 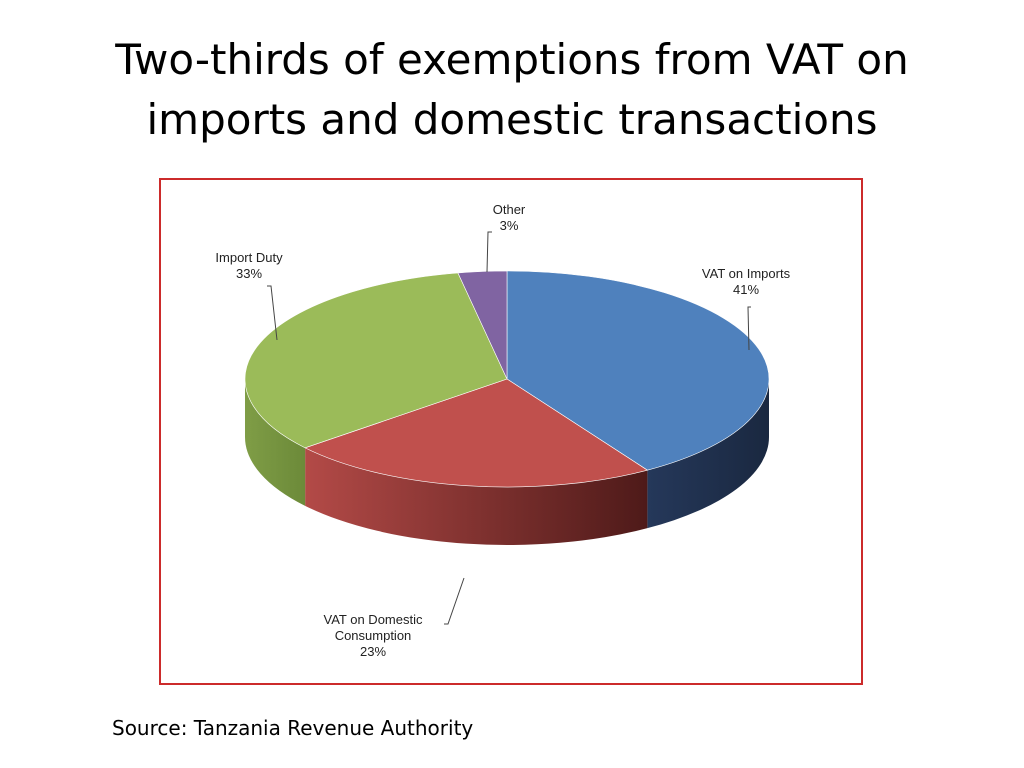 What do you see at coordinates (476, 433) in the screenshot?
I see `pie-slice-vat-on-domestic-consumption` at bounding box center [476, 433].